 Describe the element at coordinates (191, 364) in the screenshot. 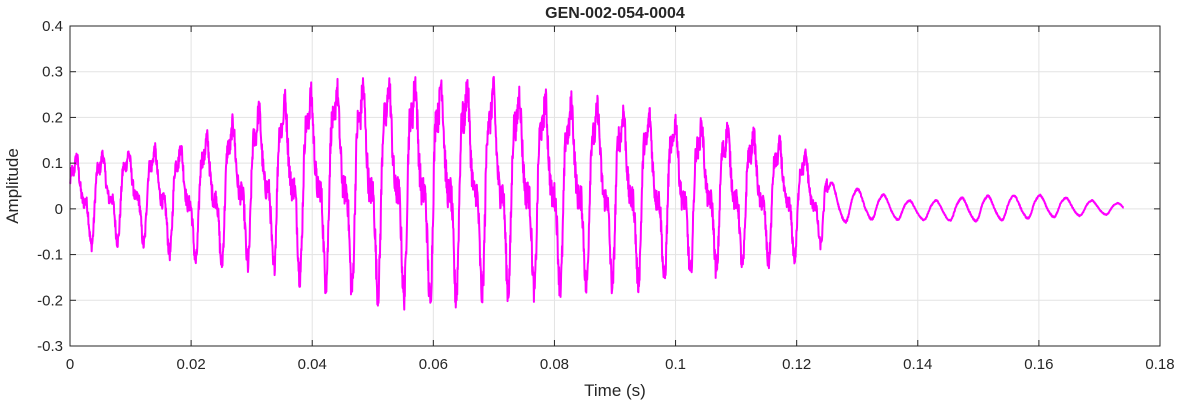

I see `x-tick-label: 0.02` at that location.